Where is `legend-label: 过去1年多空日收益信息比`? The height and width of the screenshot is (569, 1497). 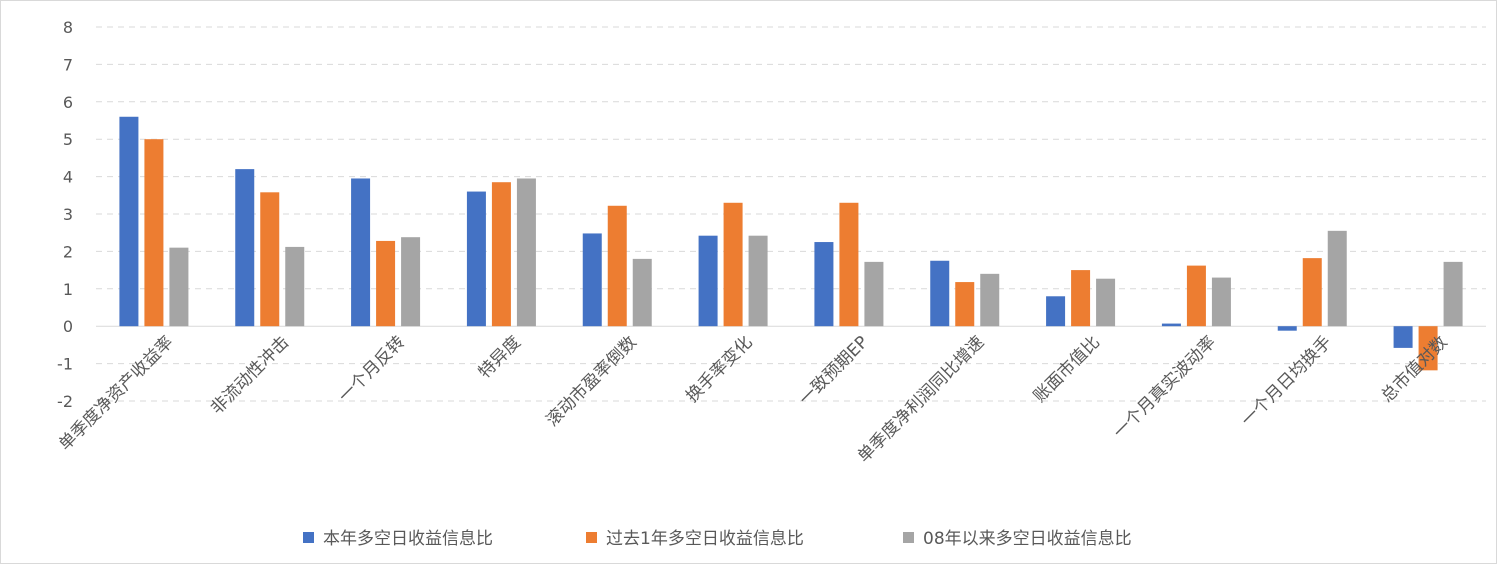
legend-label: 过去1年多空日收益信息比 is located at coordinates (705, 539).